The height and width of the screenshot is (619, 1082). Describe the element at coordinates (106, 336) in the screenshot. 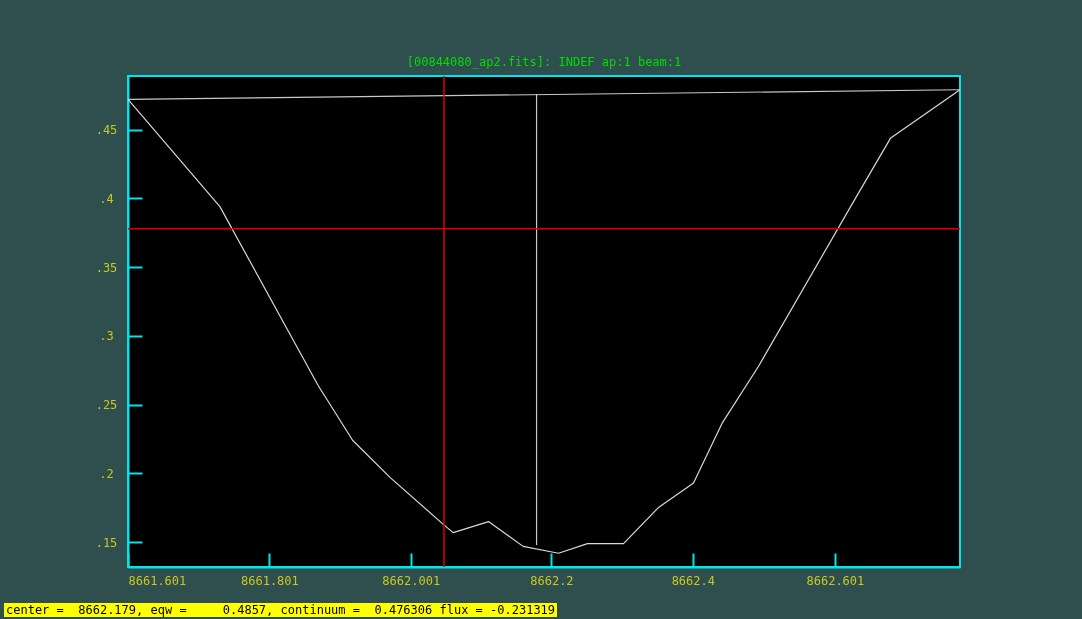

I see `y-tick-label: .3` at that location.